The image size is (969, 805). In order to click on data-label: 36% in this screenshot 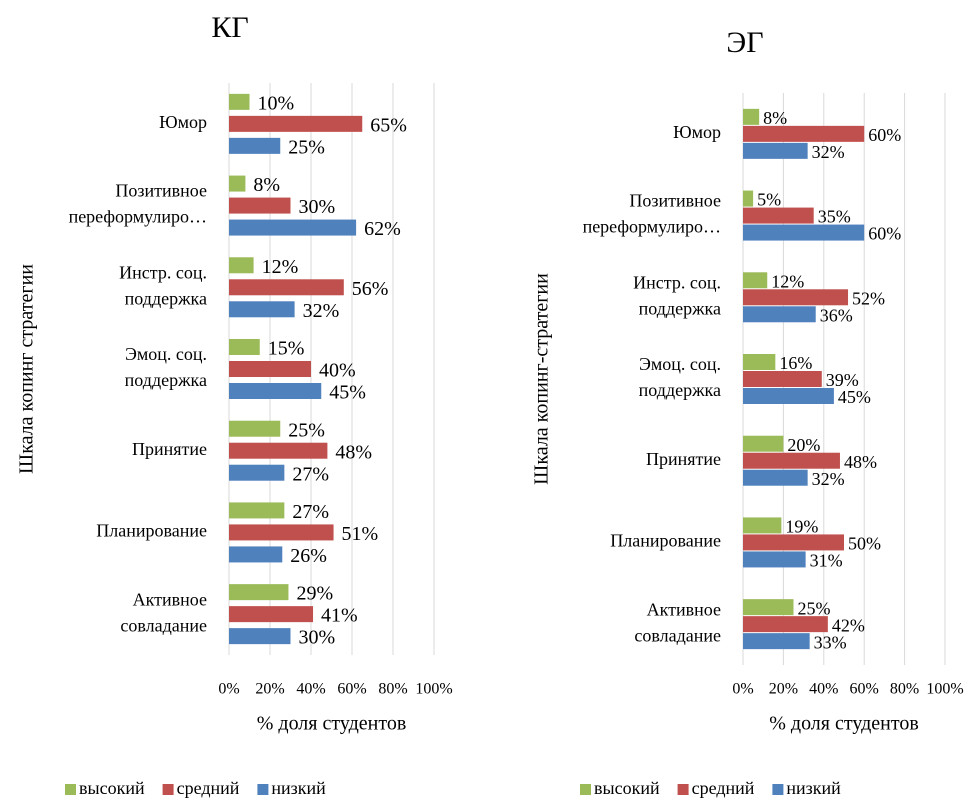, I will do `click(836, 315)`.